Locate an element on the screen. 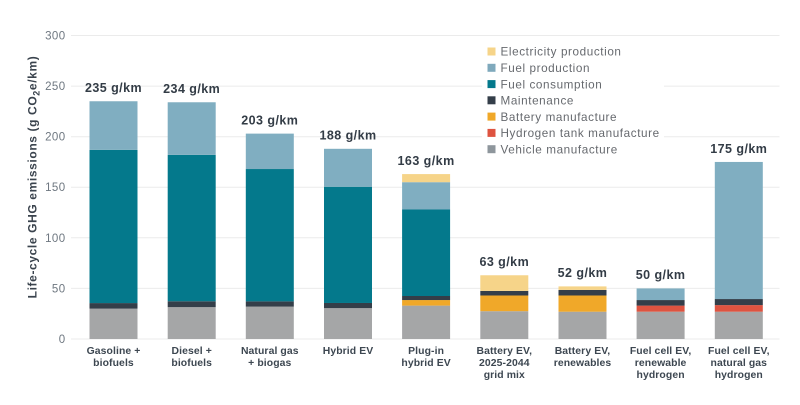 The width and height of the screenshot is (800, 405). svg-text: 52 g/km is located at coordinates (583, 273).